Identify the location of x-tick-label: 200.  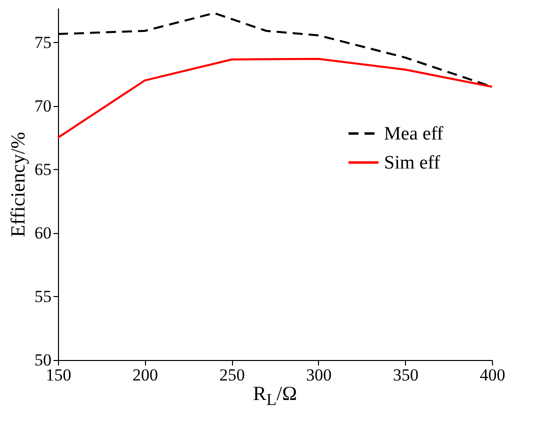
(145, 375).